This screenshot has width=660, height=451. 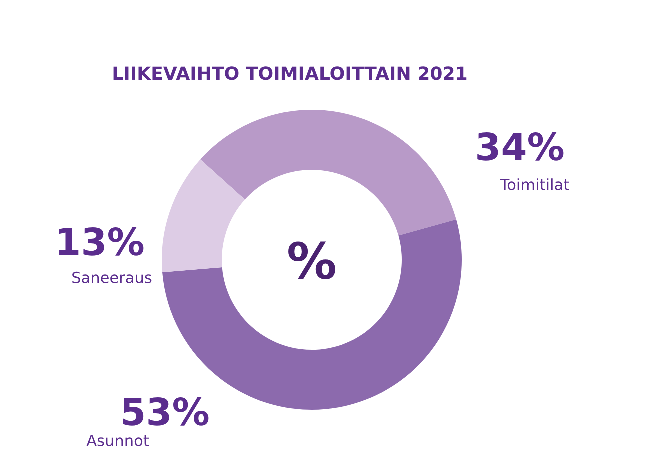 What do you see at coordinates (101, 242) in the screenshot?
I see `data-label: 13%` at bounding box center [101, 242].